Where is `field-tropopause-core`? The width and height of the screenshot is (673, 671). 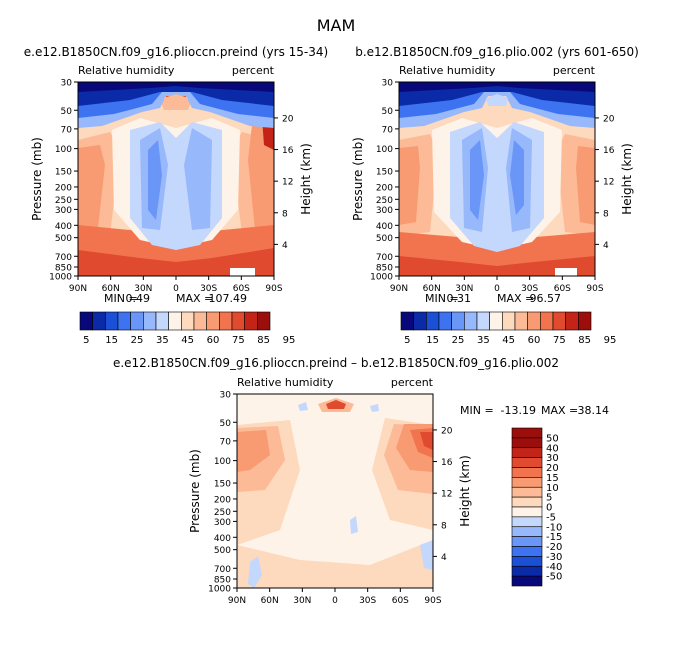 field-tropopause-core is located at coordinates (497, 100).